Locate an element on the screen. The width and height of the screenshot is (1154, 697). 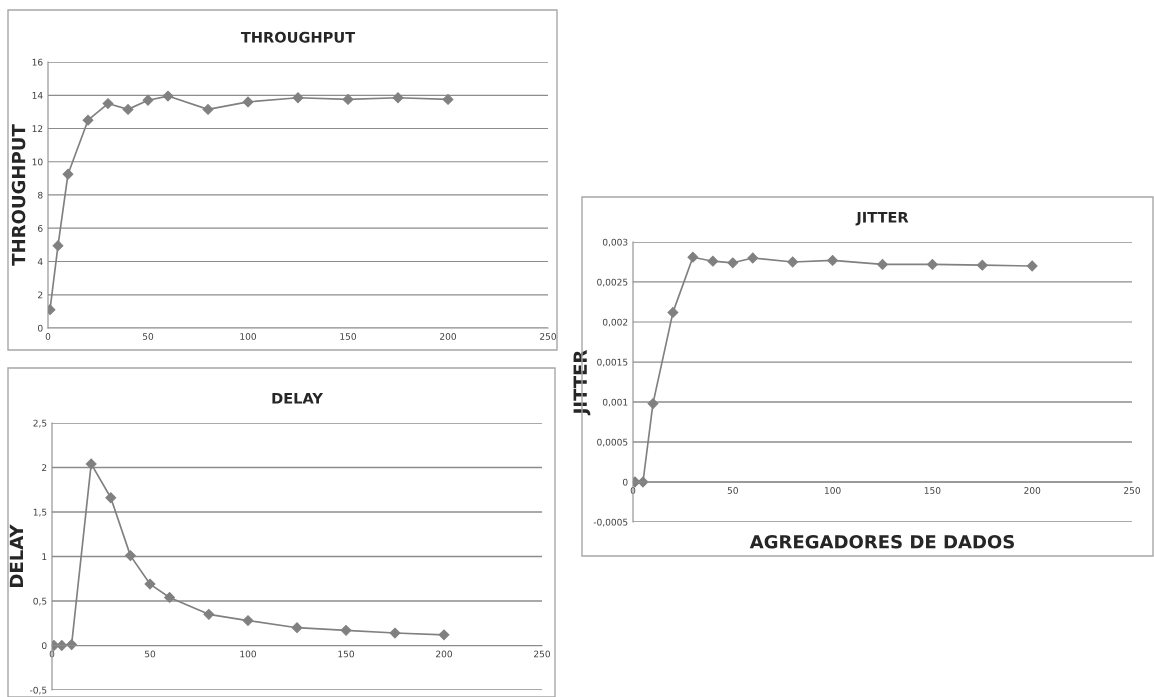
y-axis-title: THROUGHPUT is located at coordinates (18, 195).